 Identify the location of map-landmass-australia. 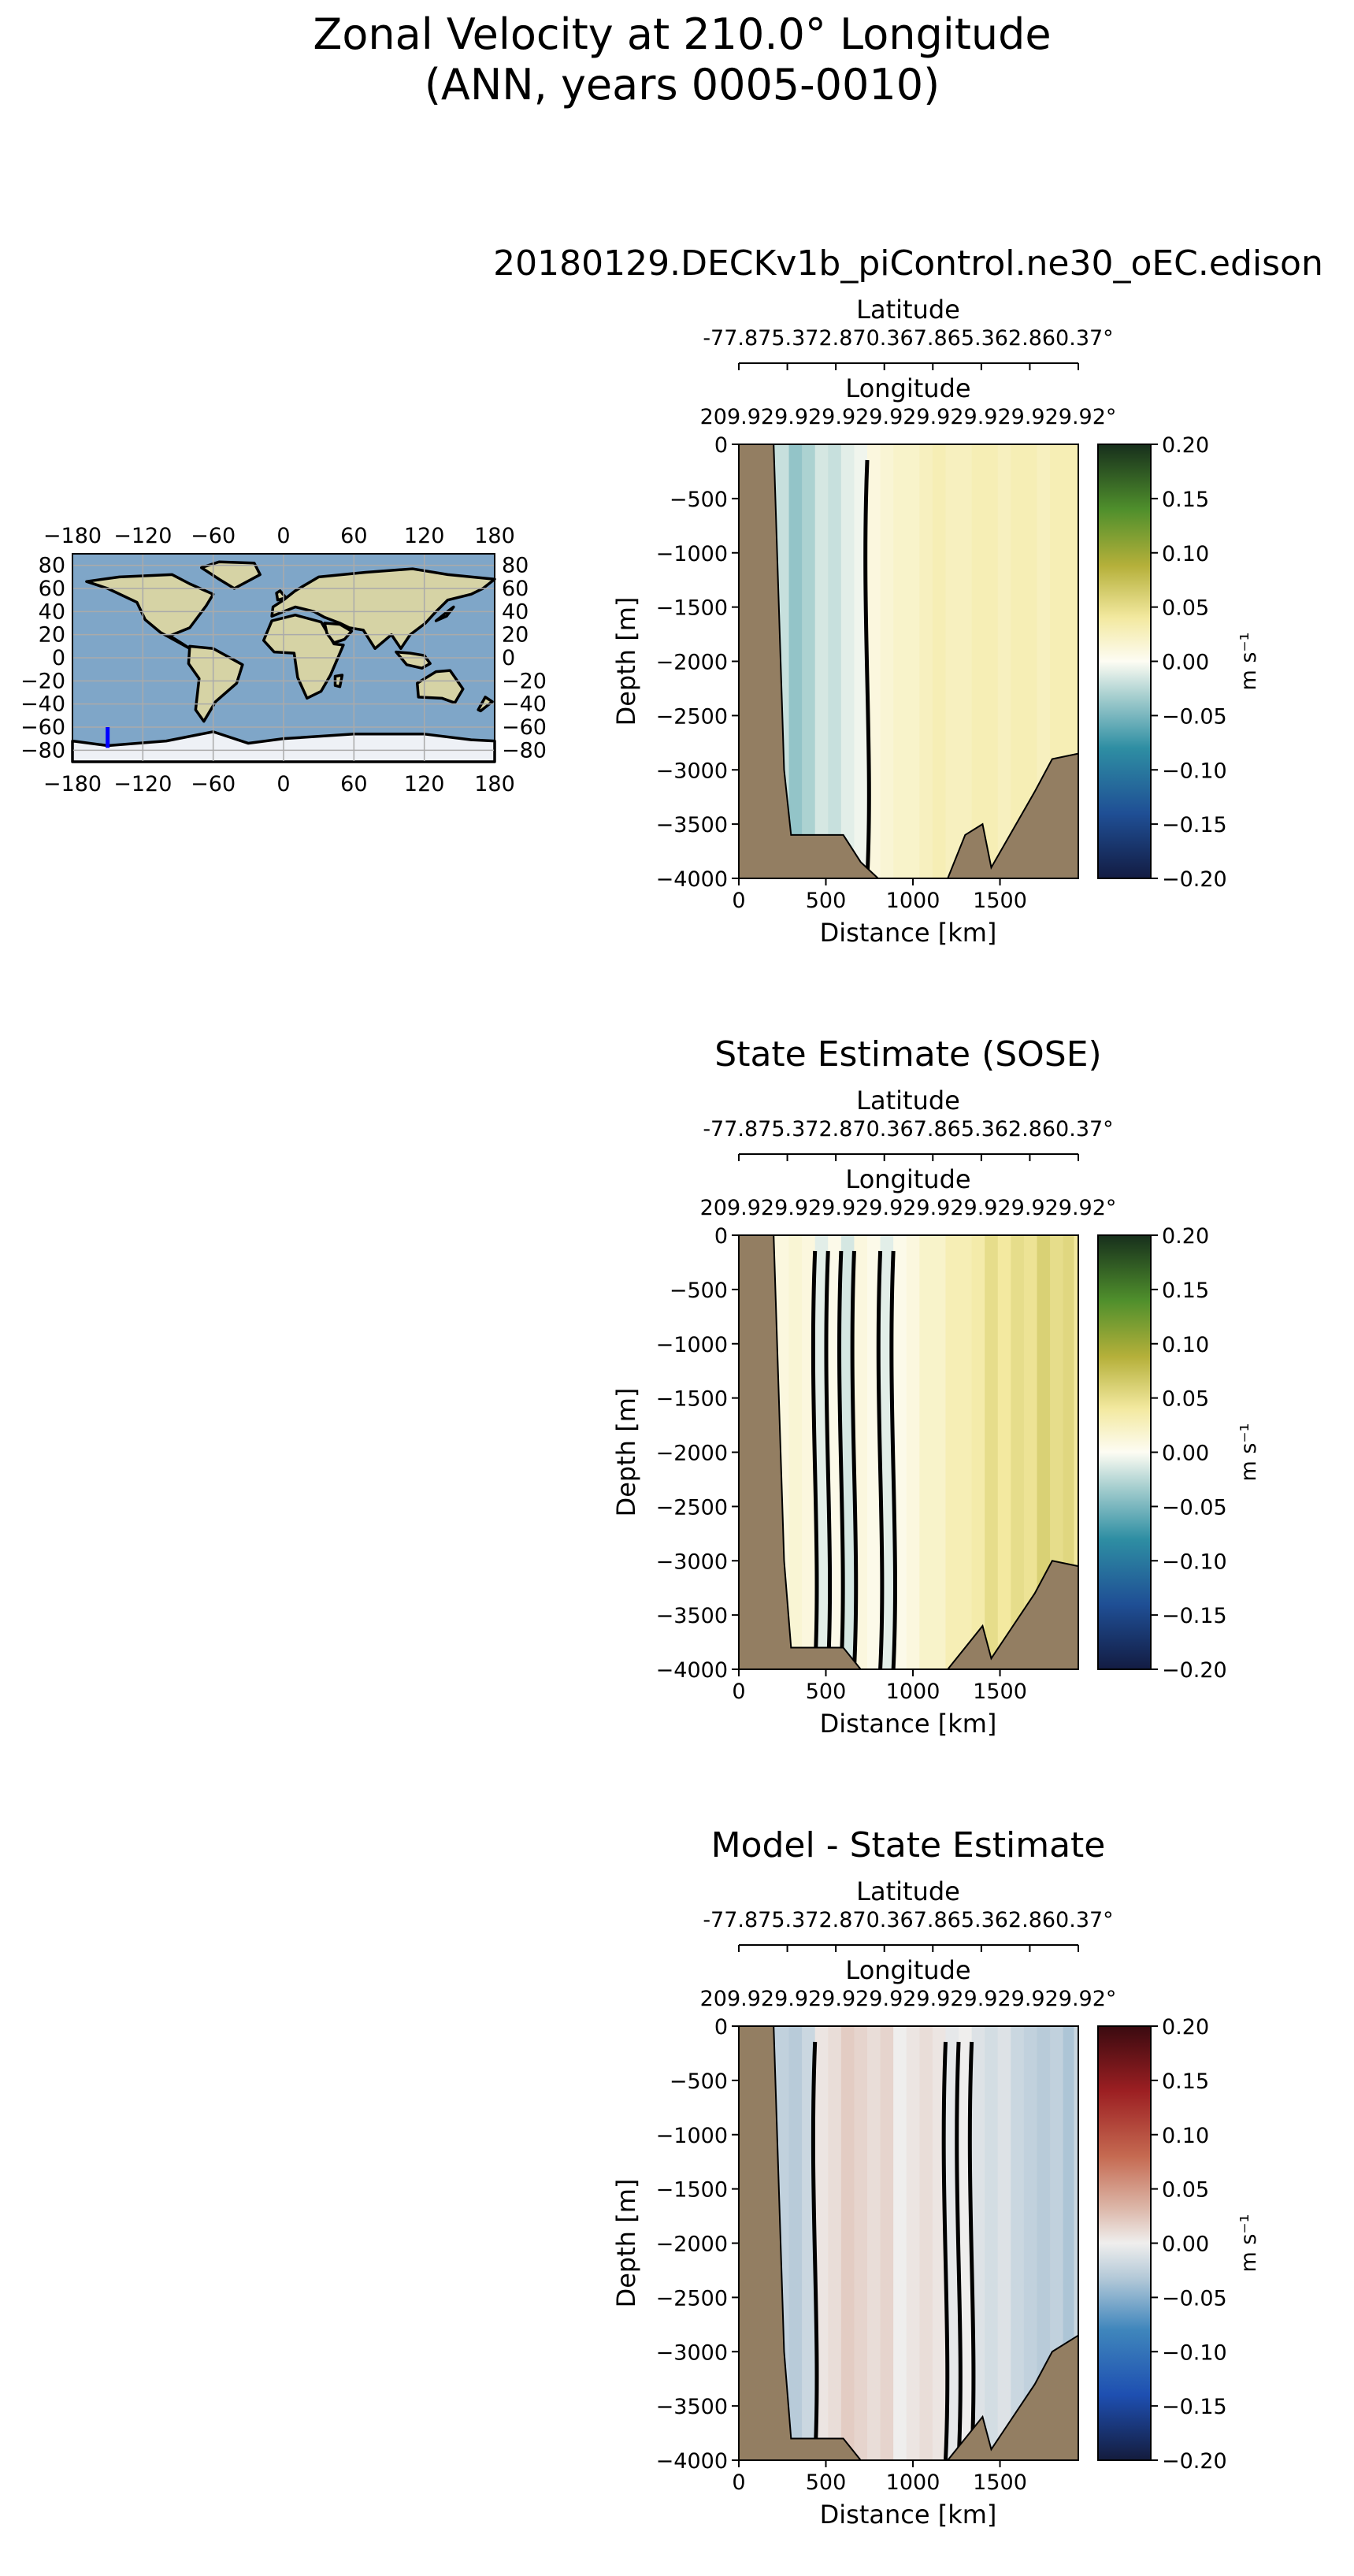
(440, 686).